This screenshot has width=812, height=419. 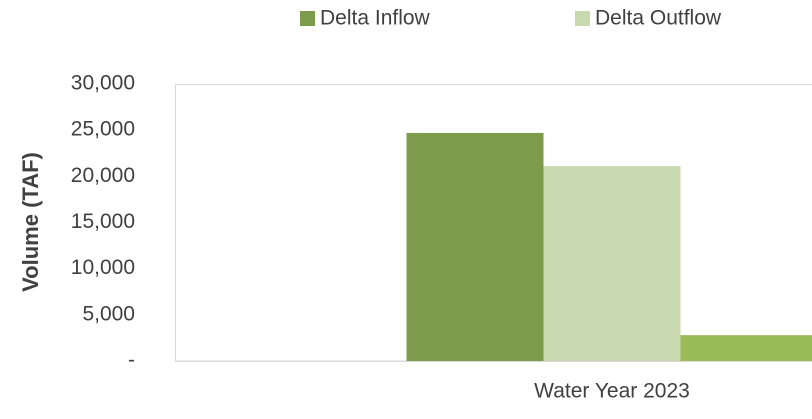 I want to click on y-tick-label: -, so click(x=131, y=360).